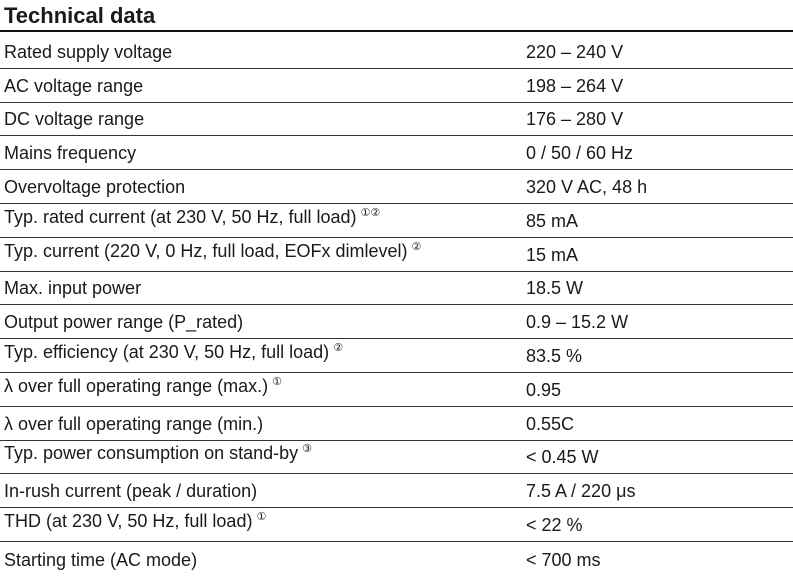 This screenshot has height=576, width=793. I want to click on footnote-marker: ③, so click(307, 449).